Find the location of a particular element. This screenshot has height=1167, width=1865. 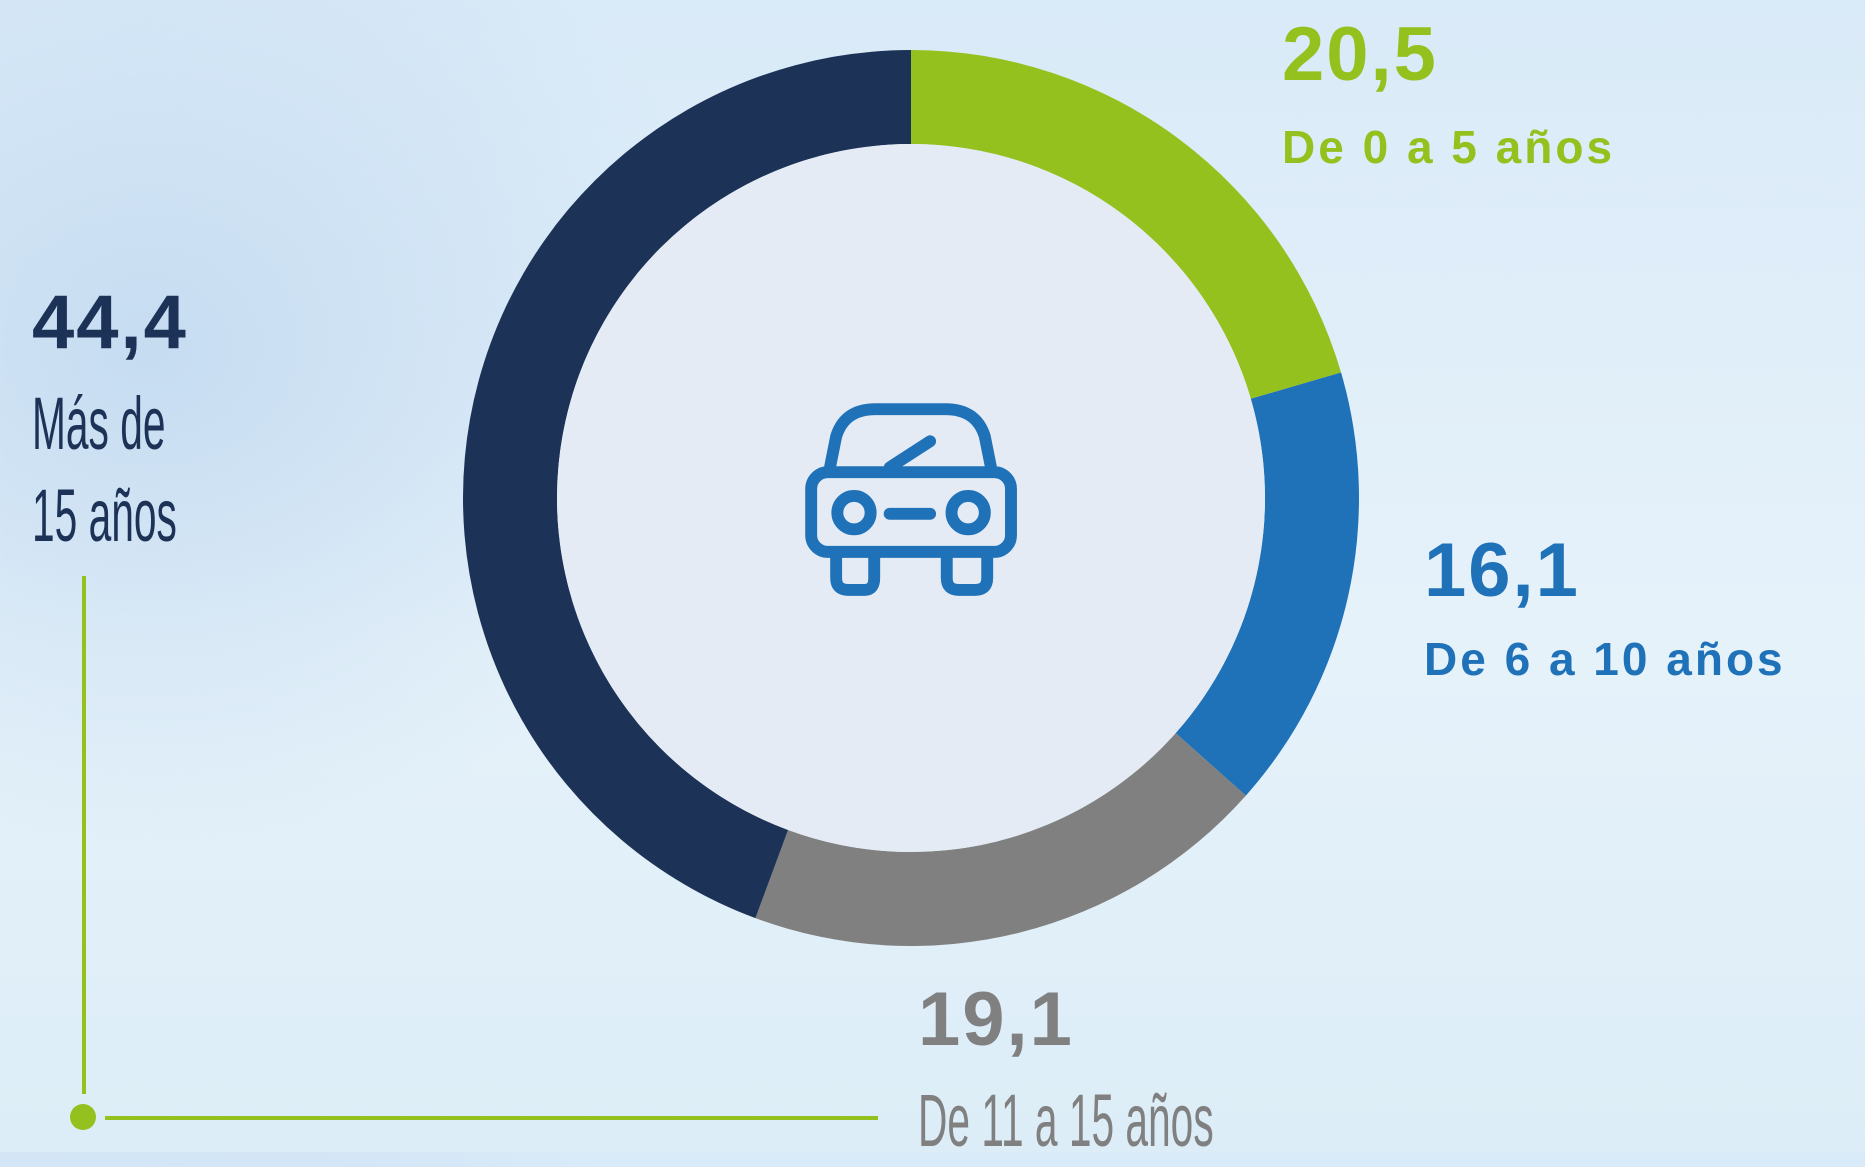

car-icon is located at coordinates (911, 499).